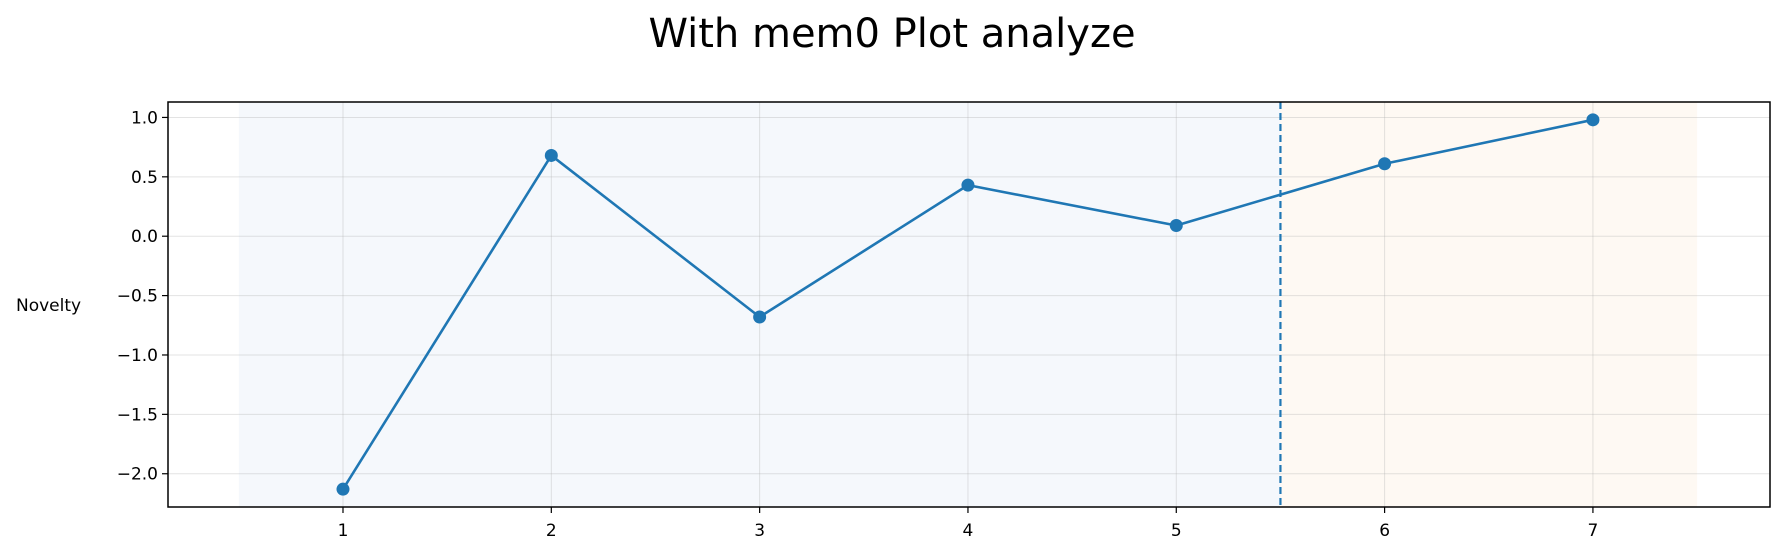  I want to click on y-axis-ticks: 1.0 0.5 0.0 −0.5 −1.0 −1.5 −2.0, so click(142, 296).